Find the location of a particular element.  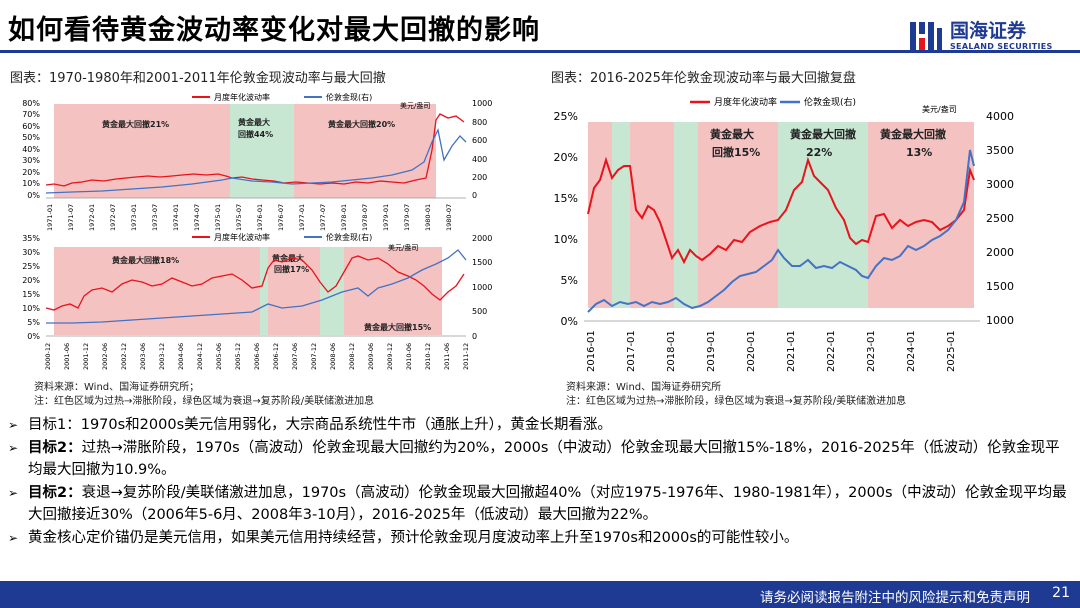

svg-text: 1974-07 is located at coordinates (197, 217).